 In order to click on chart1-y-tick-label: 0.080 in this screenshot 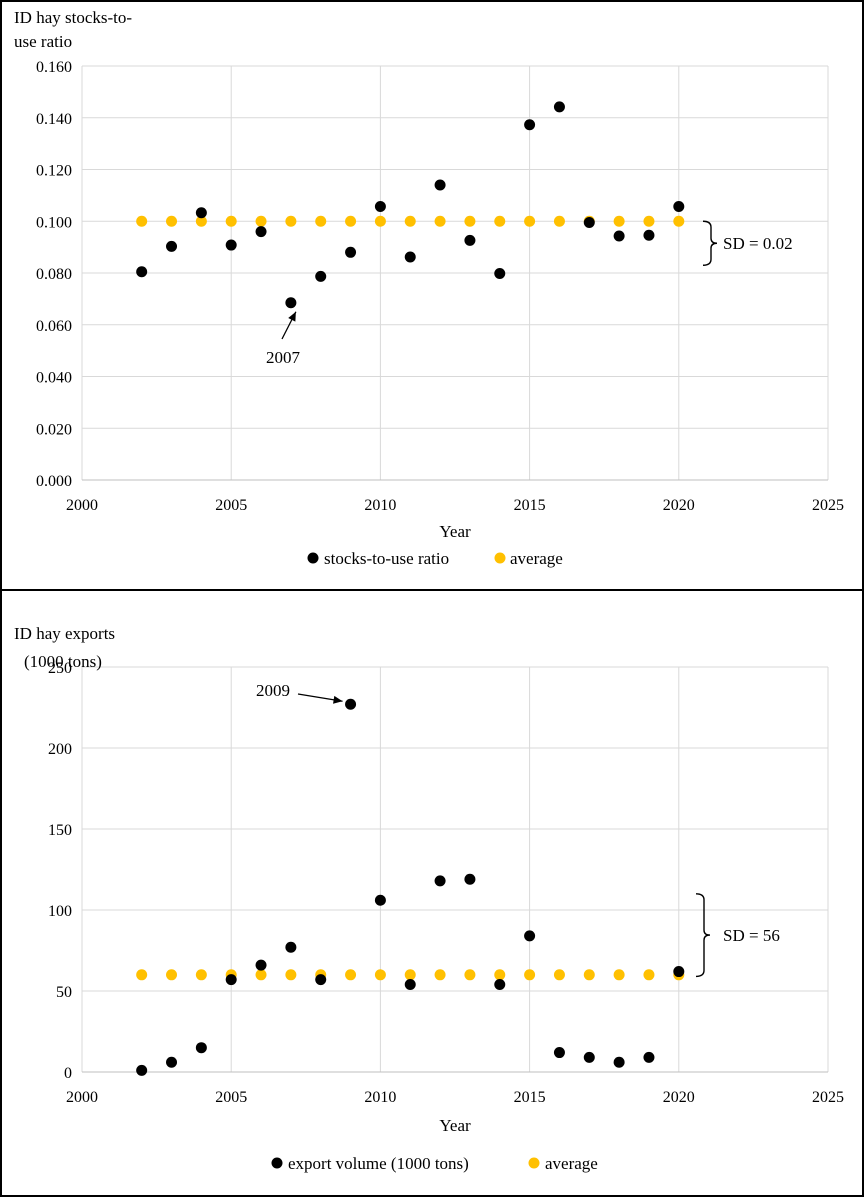, I will do `click(54, 274)`.